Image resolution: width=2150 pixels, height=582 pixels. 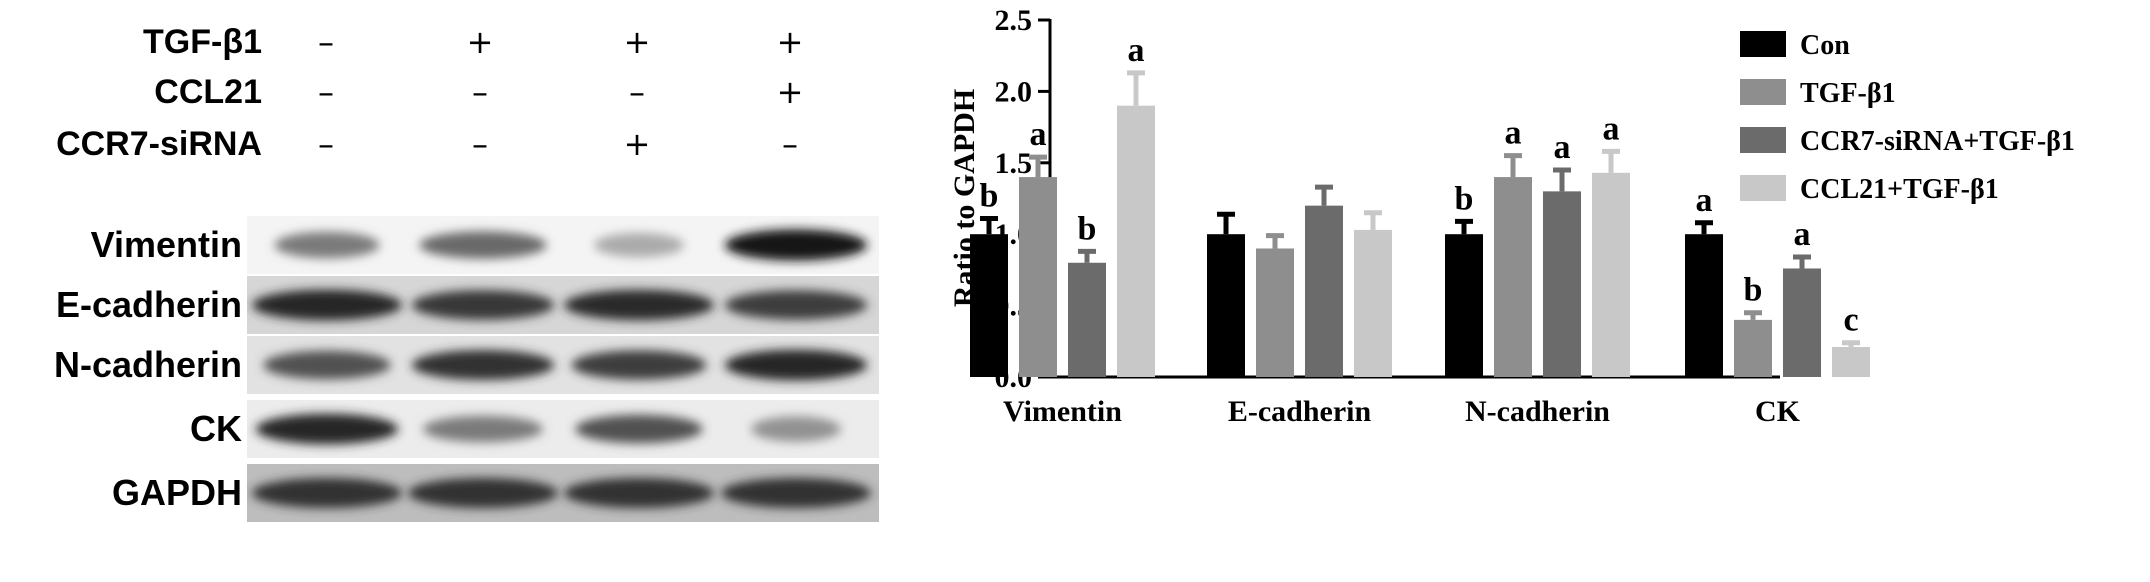 What do you see at coordinates (1848, 93) in the screenshot?
I see `legend-label: TGF-β1` at bounding box center [1848, 93].